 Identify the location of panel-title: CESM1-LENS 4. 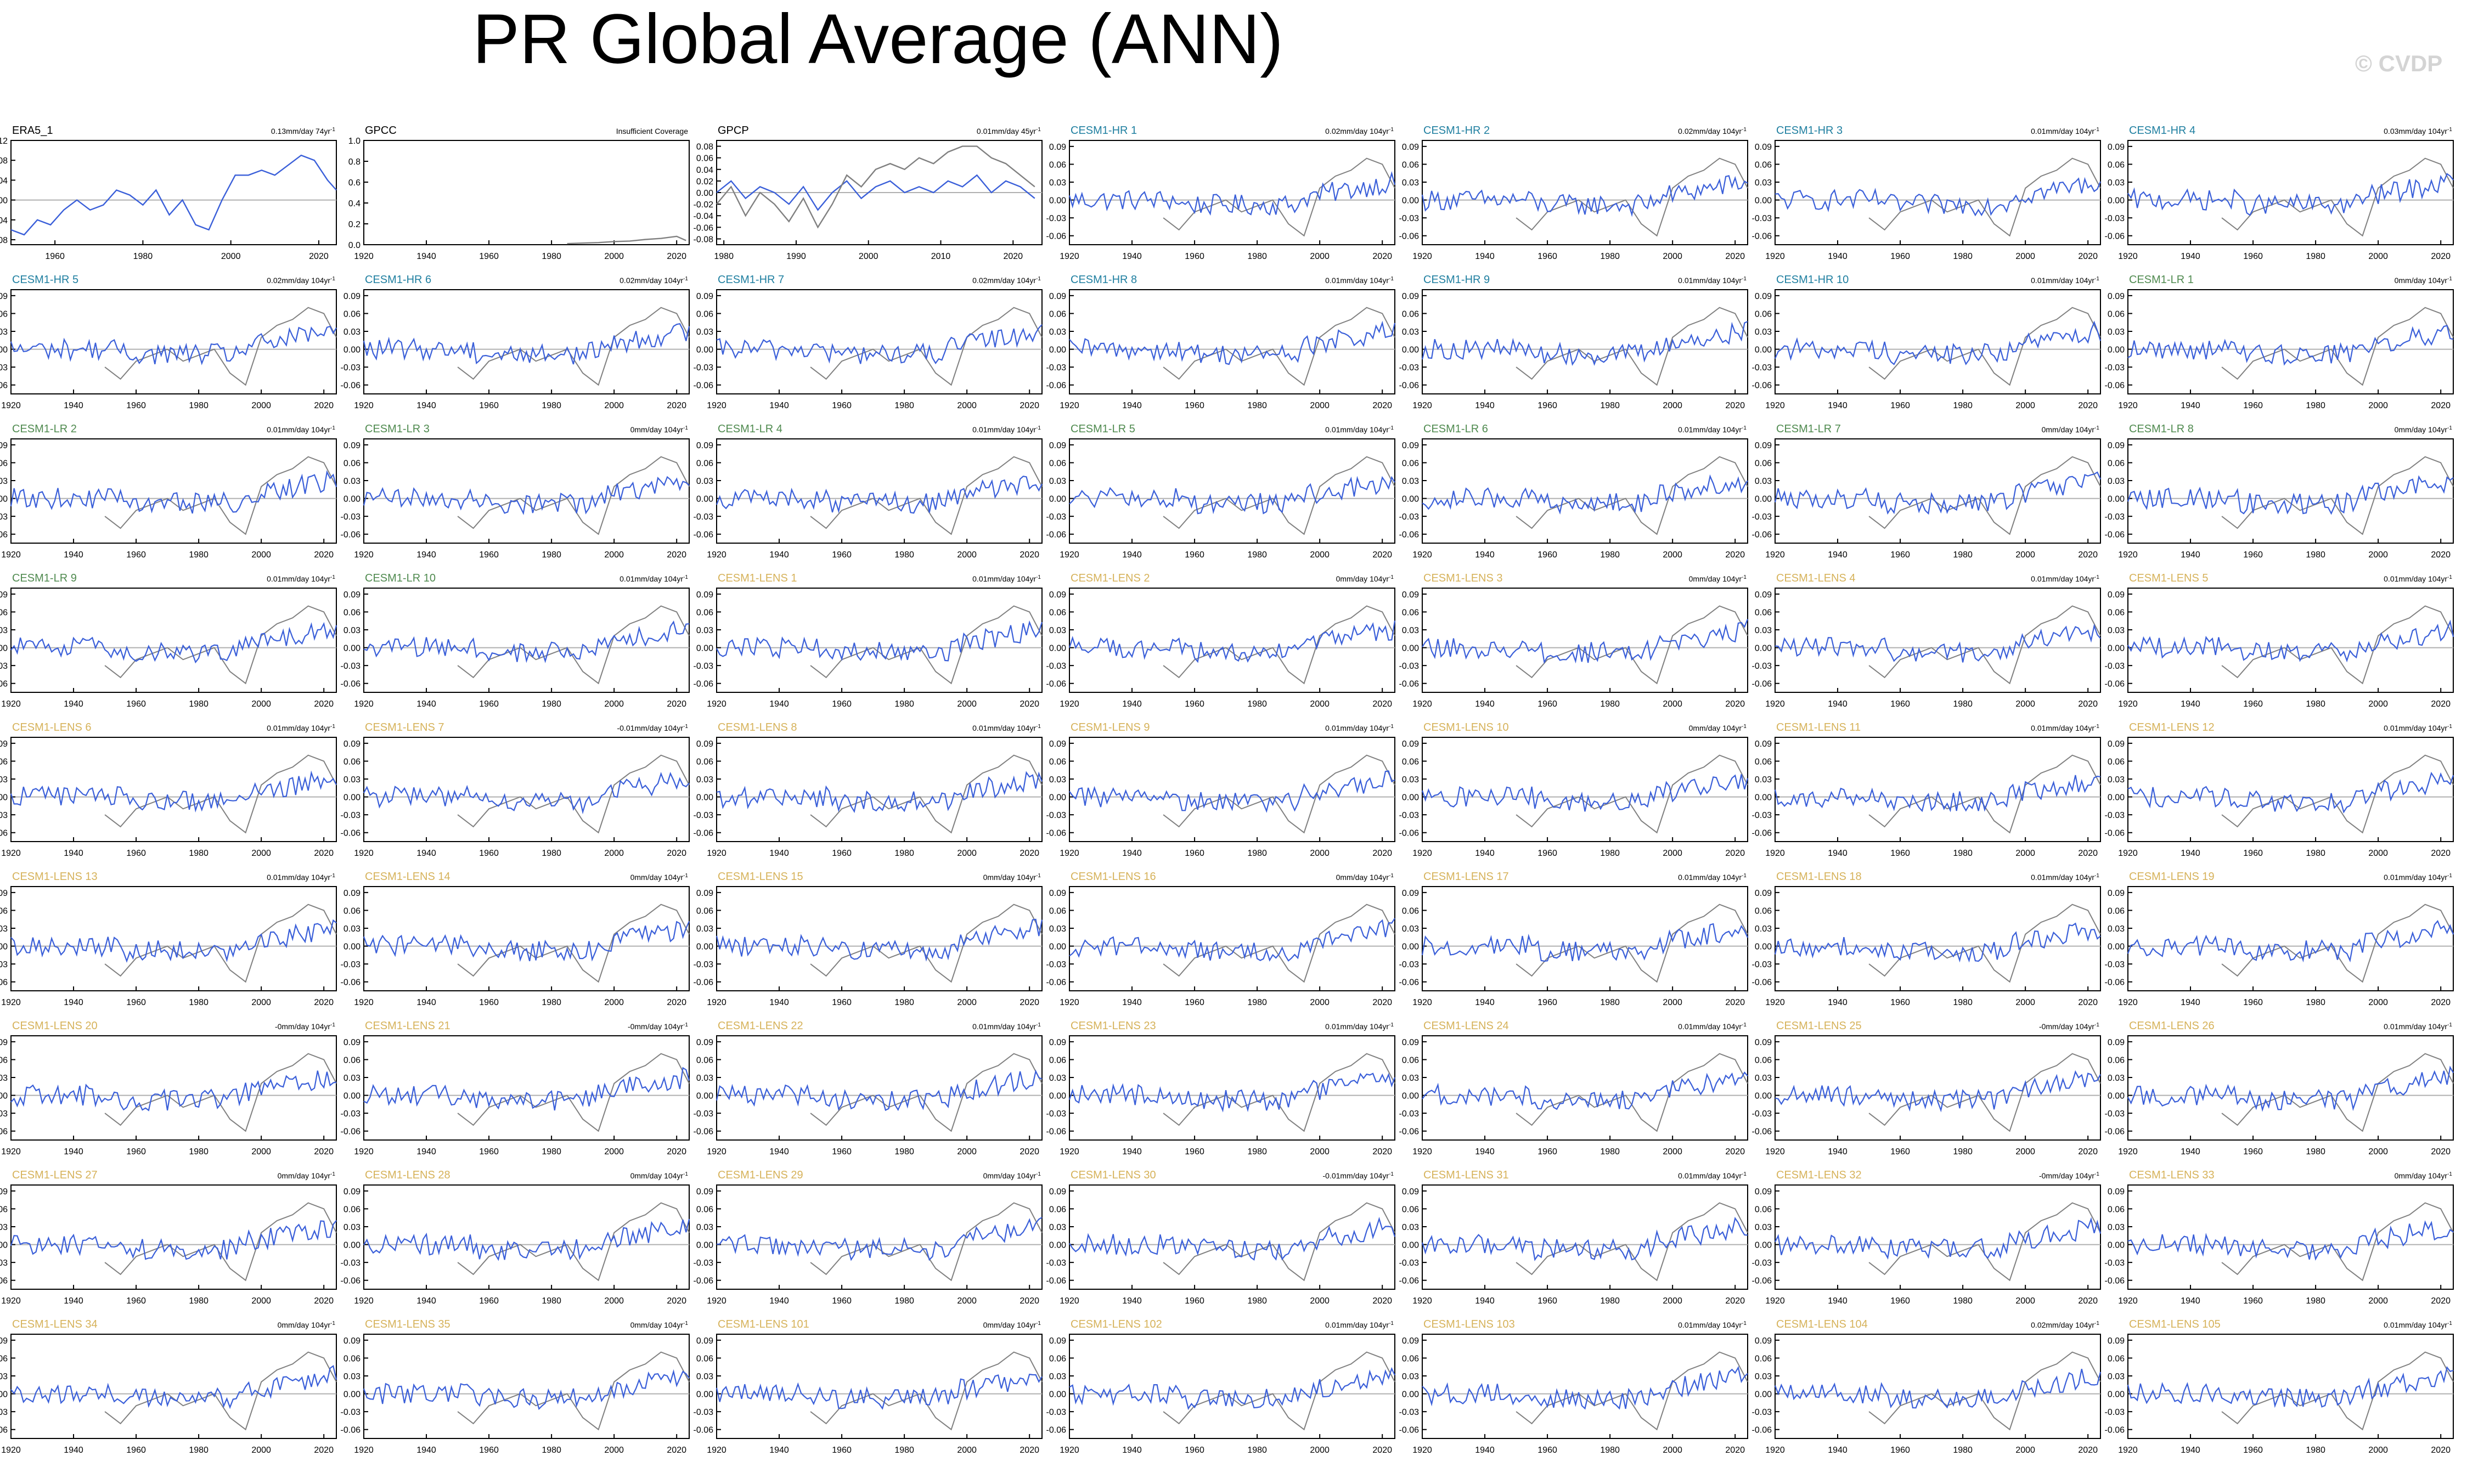
(1816, 578).